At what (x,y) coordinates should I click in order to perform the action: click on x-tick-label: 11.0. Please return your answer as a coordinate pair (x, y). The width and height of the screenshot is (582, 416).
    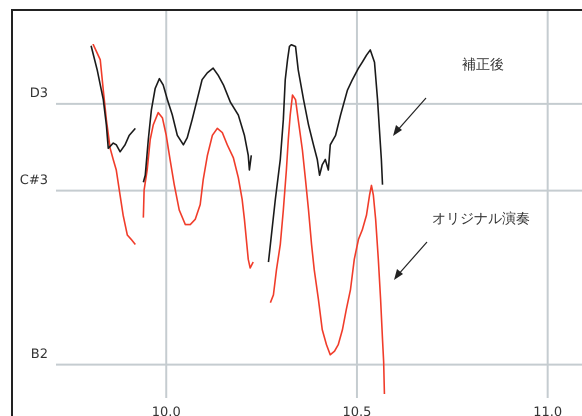
    Looking at the image, I should click on (547, 410).